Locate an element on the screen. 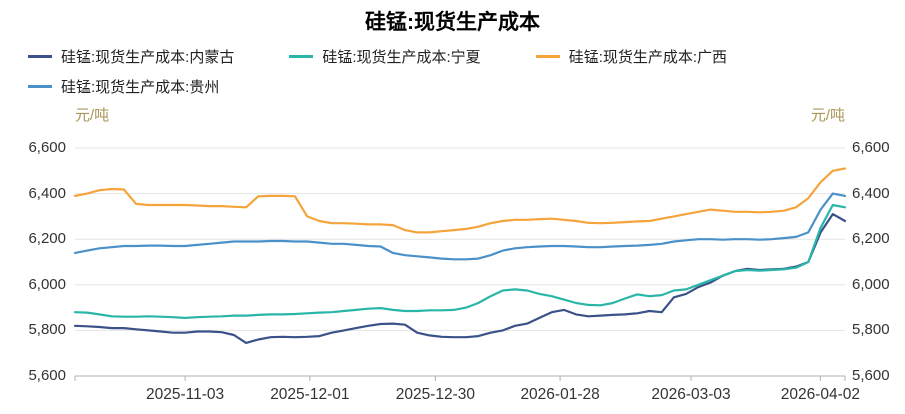 This screenshot has height=414, width=905. y-axis-label-right: 6,200 is located at coordinates (871, 239).